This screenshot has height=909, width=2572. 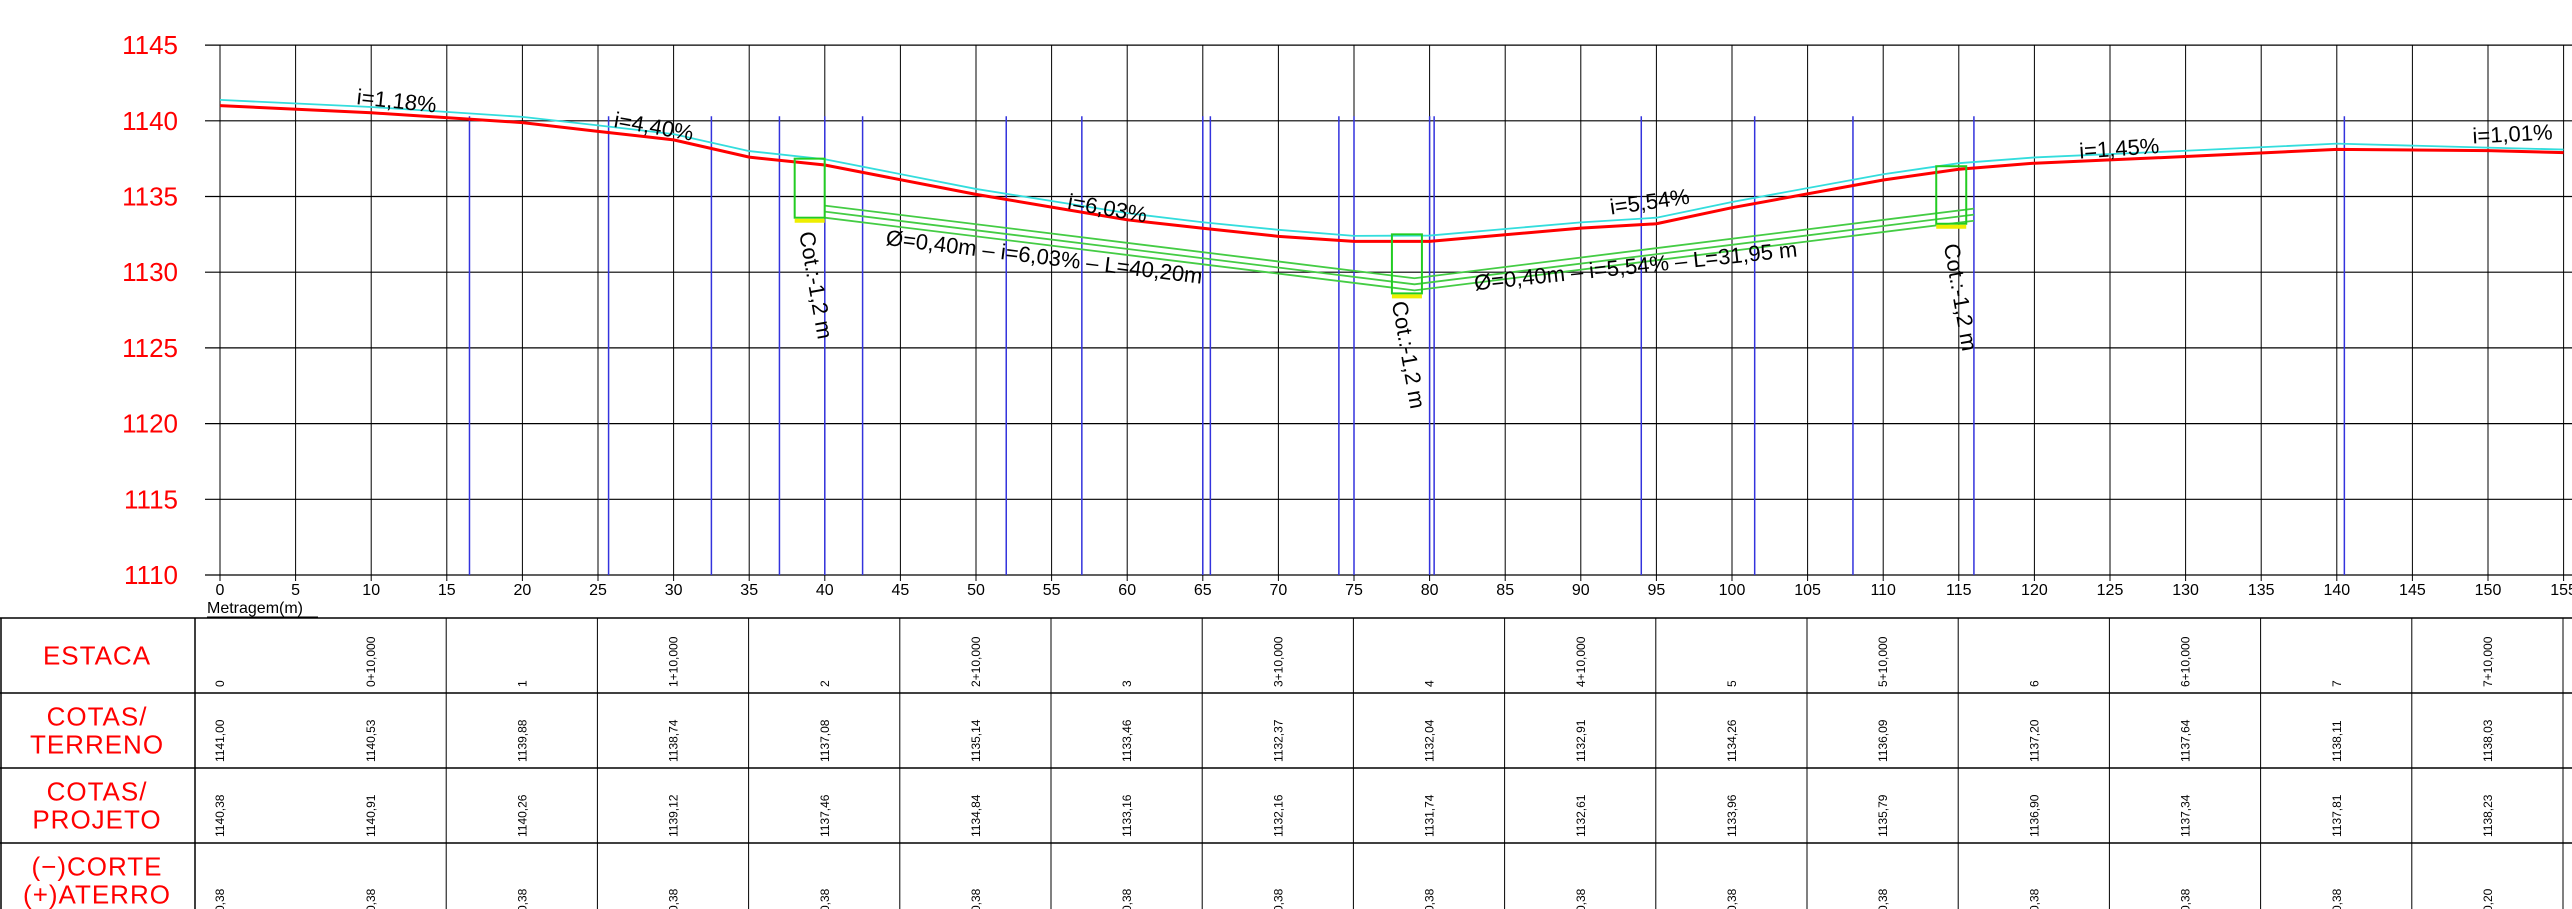 What do you see at coordinates (2186, 740) in the screenshot?
I see `table-cell-terreno: 1137,64` at bounding box center [2186, 740].